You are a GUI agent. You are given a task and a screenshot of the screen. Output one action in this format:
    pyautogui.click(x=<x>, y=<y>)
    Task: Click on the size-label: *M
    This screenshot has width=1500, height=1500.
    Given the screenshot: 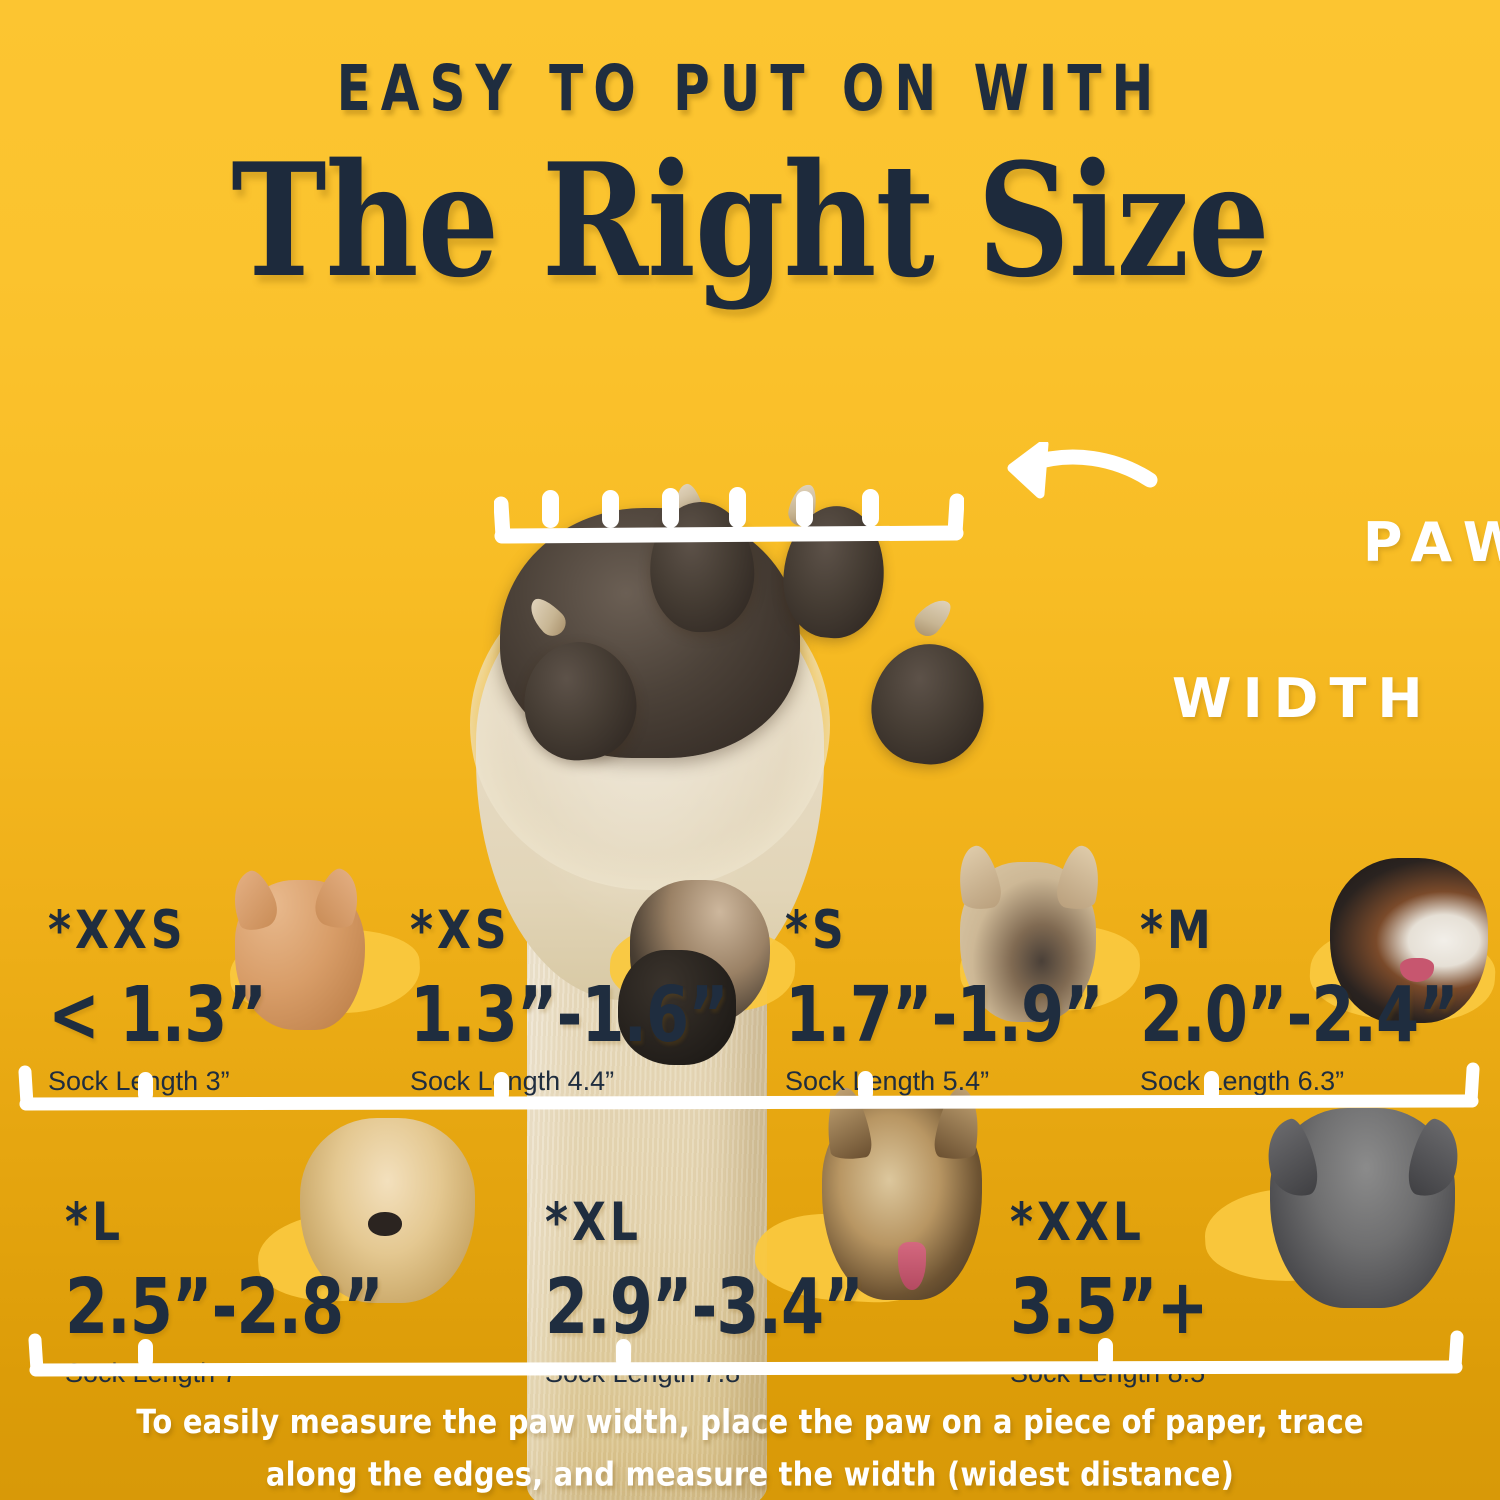 What is the action you would take?
    pyautogui.click(x=1177, y=931)
    